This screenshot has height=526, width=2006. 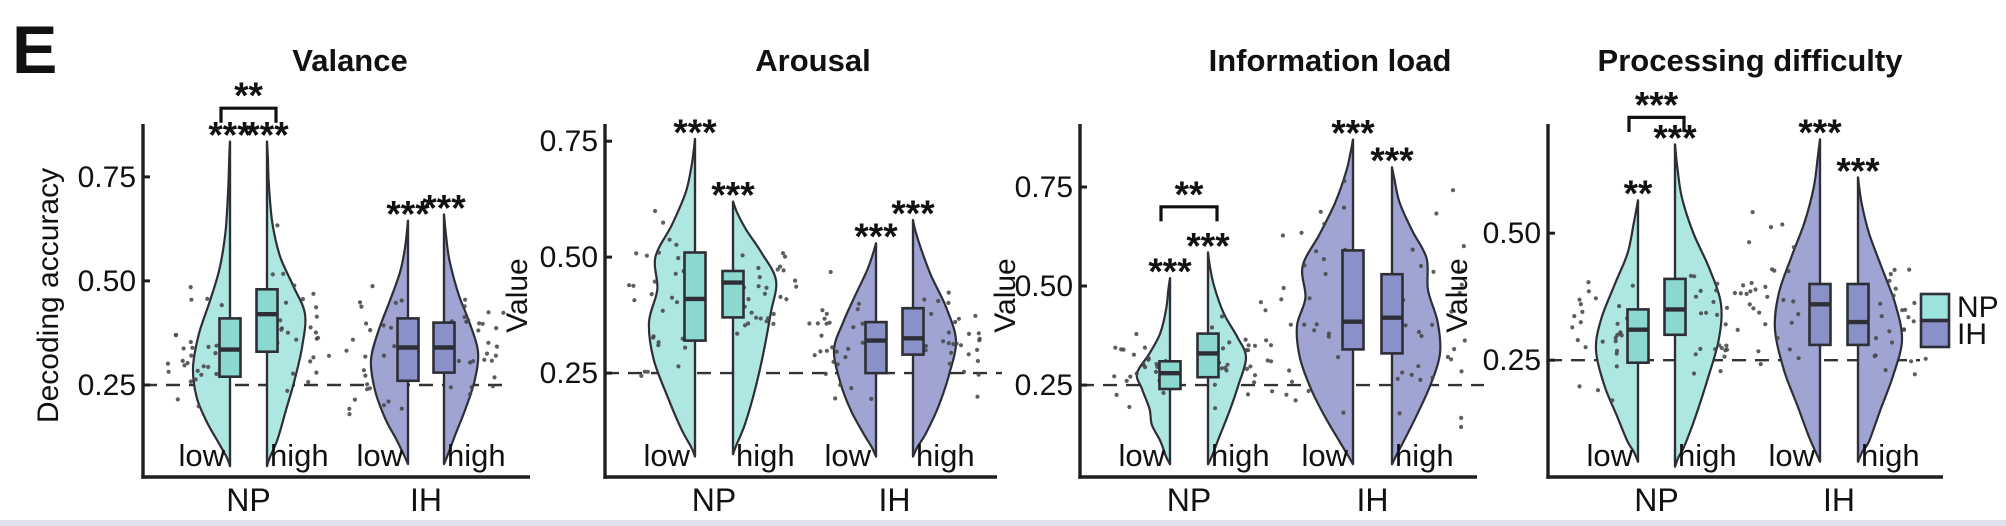 I want to click on y-axis-label: Value, so click(x=1457, y=295).